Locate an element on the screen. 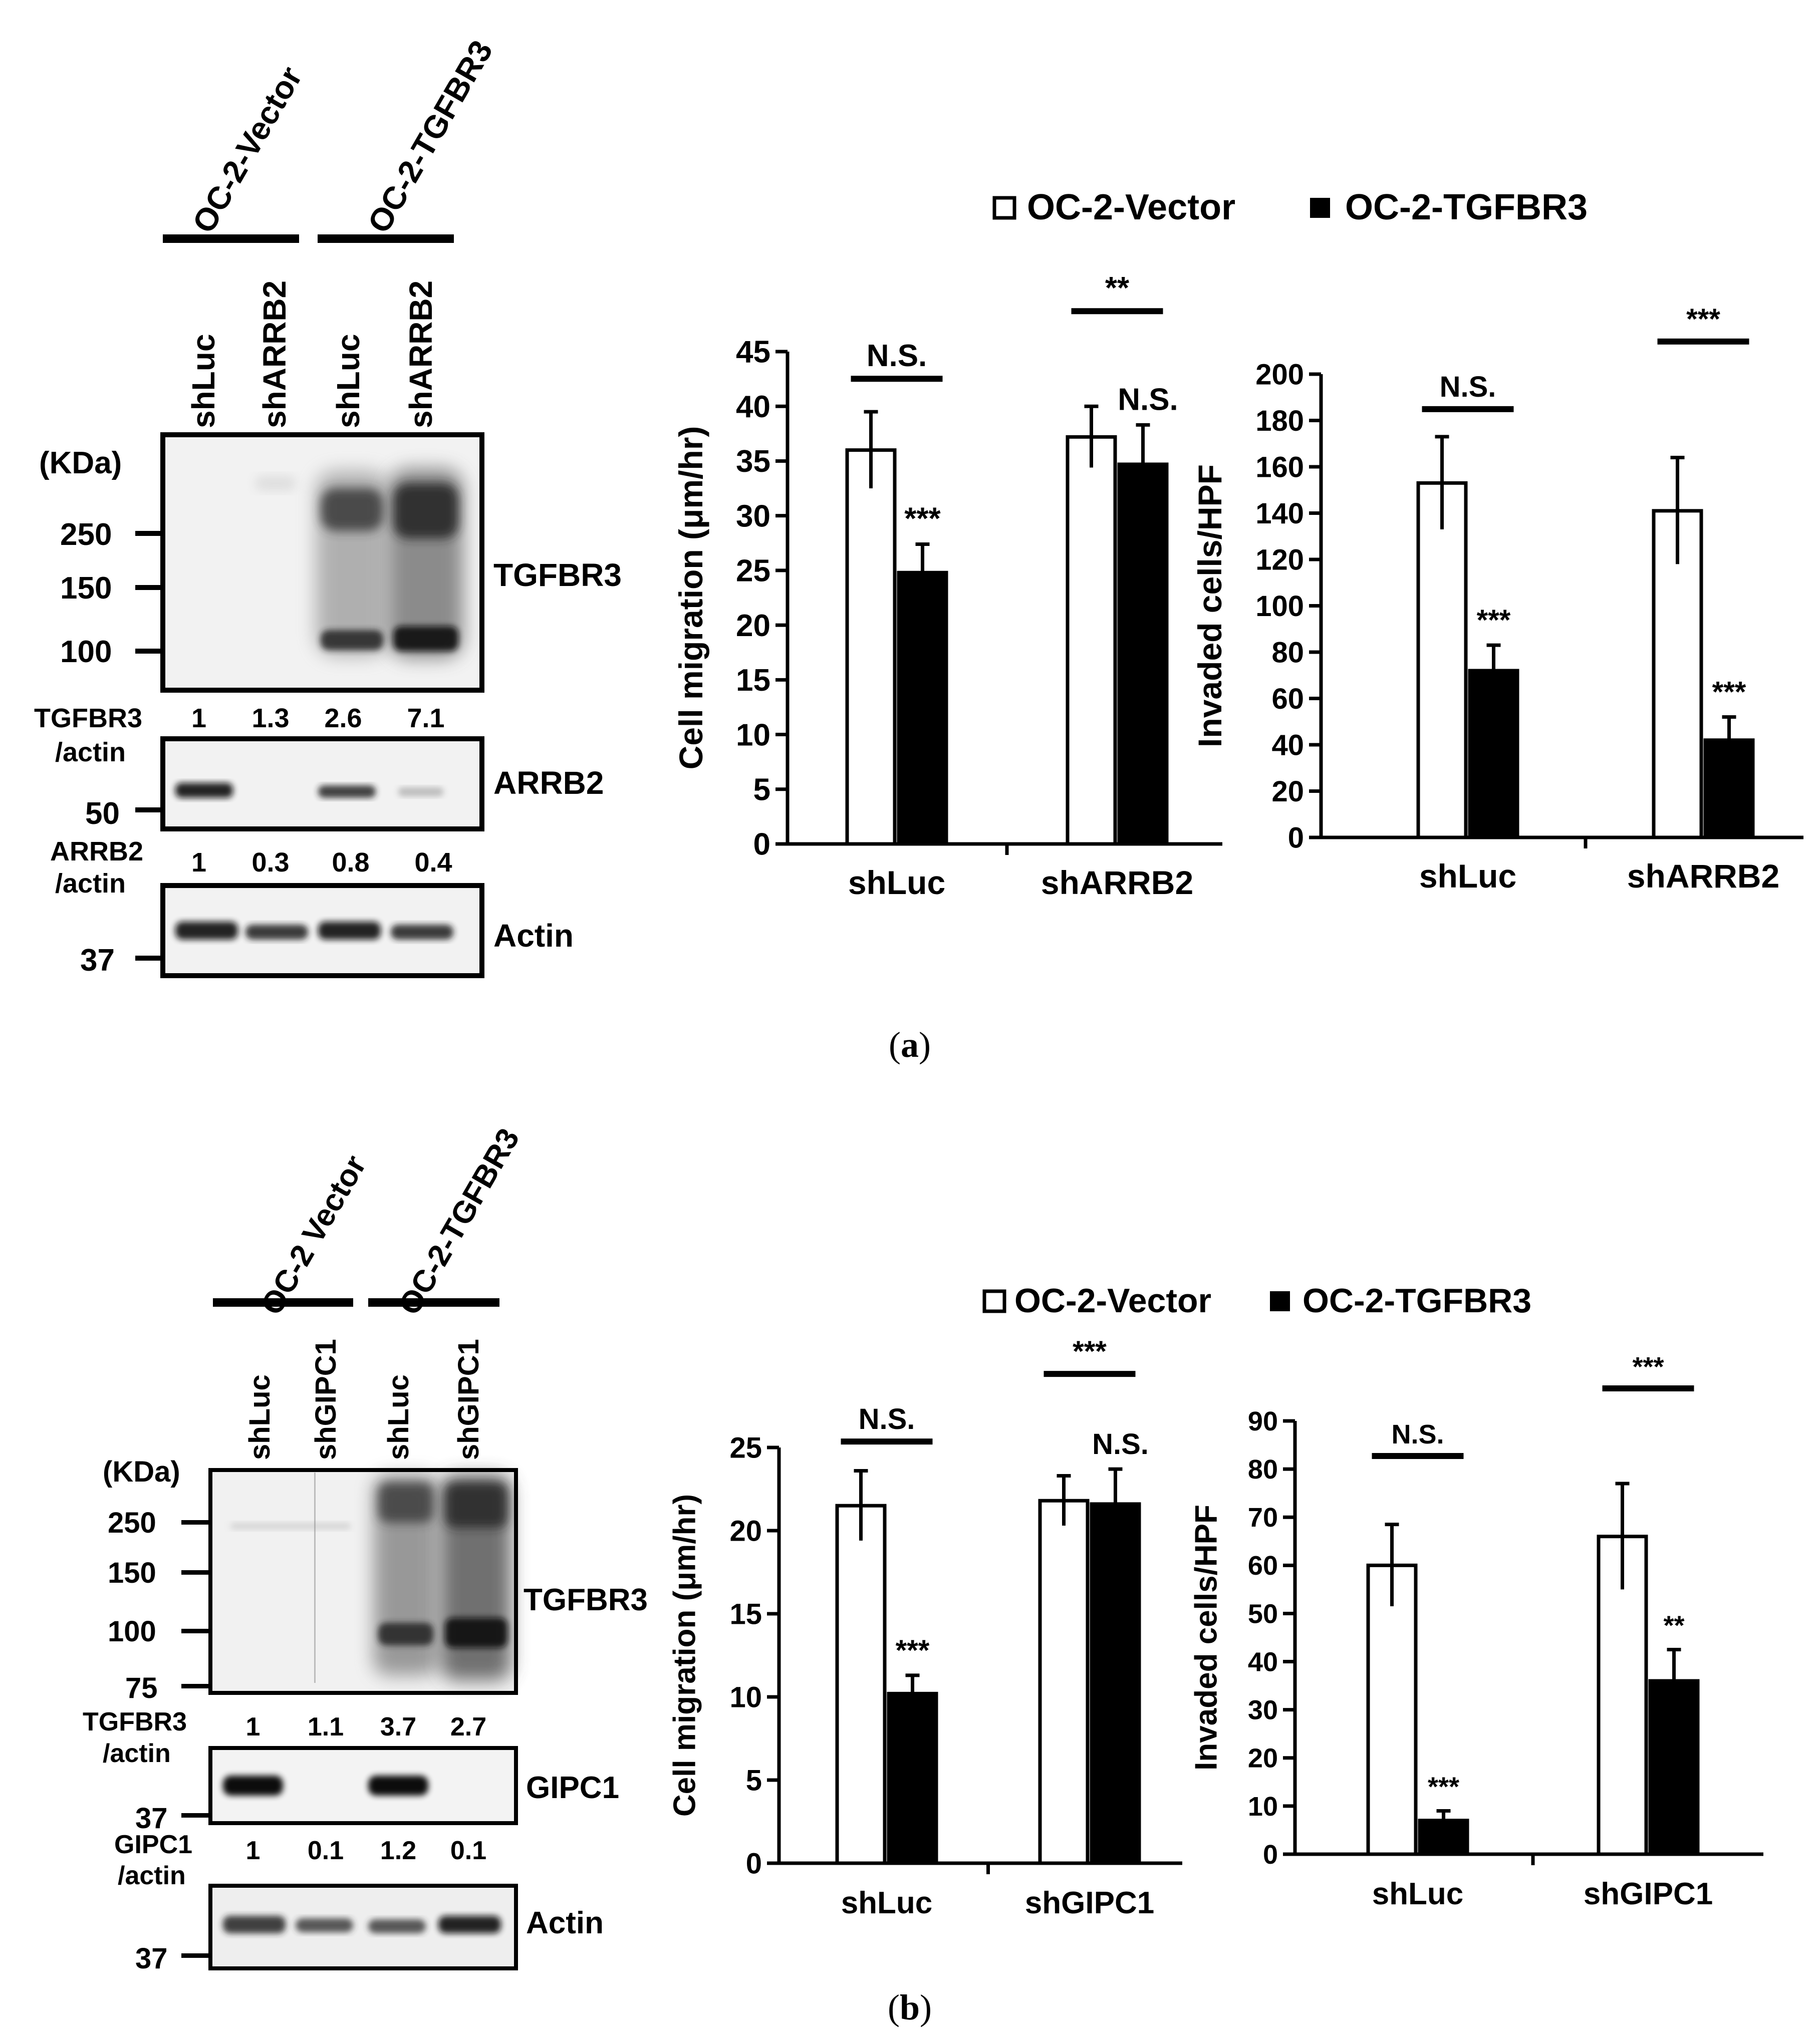  blot-a-band-label-tgfbr3: TGFBR3 is located at coordinates (557, 575).